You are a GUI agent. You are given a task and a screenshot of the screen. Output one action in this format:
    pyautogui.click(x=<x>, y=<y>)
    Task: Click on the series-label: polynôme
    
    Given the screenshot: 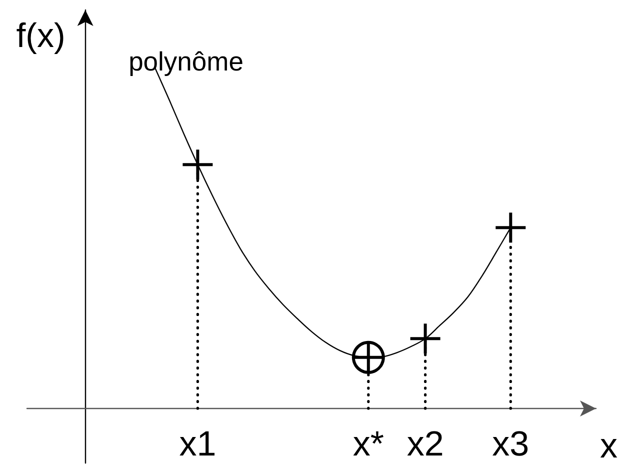 What is the action you would take?
    pyautogui.click(x=186, y=61)
    